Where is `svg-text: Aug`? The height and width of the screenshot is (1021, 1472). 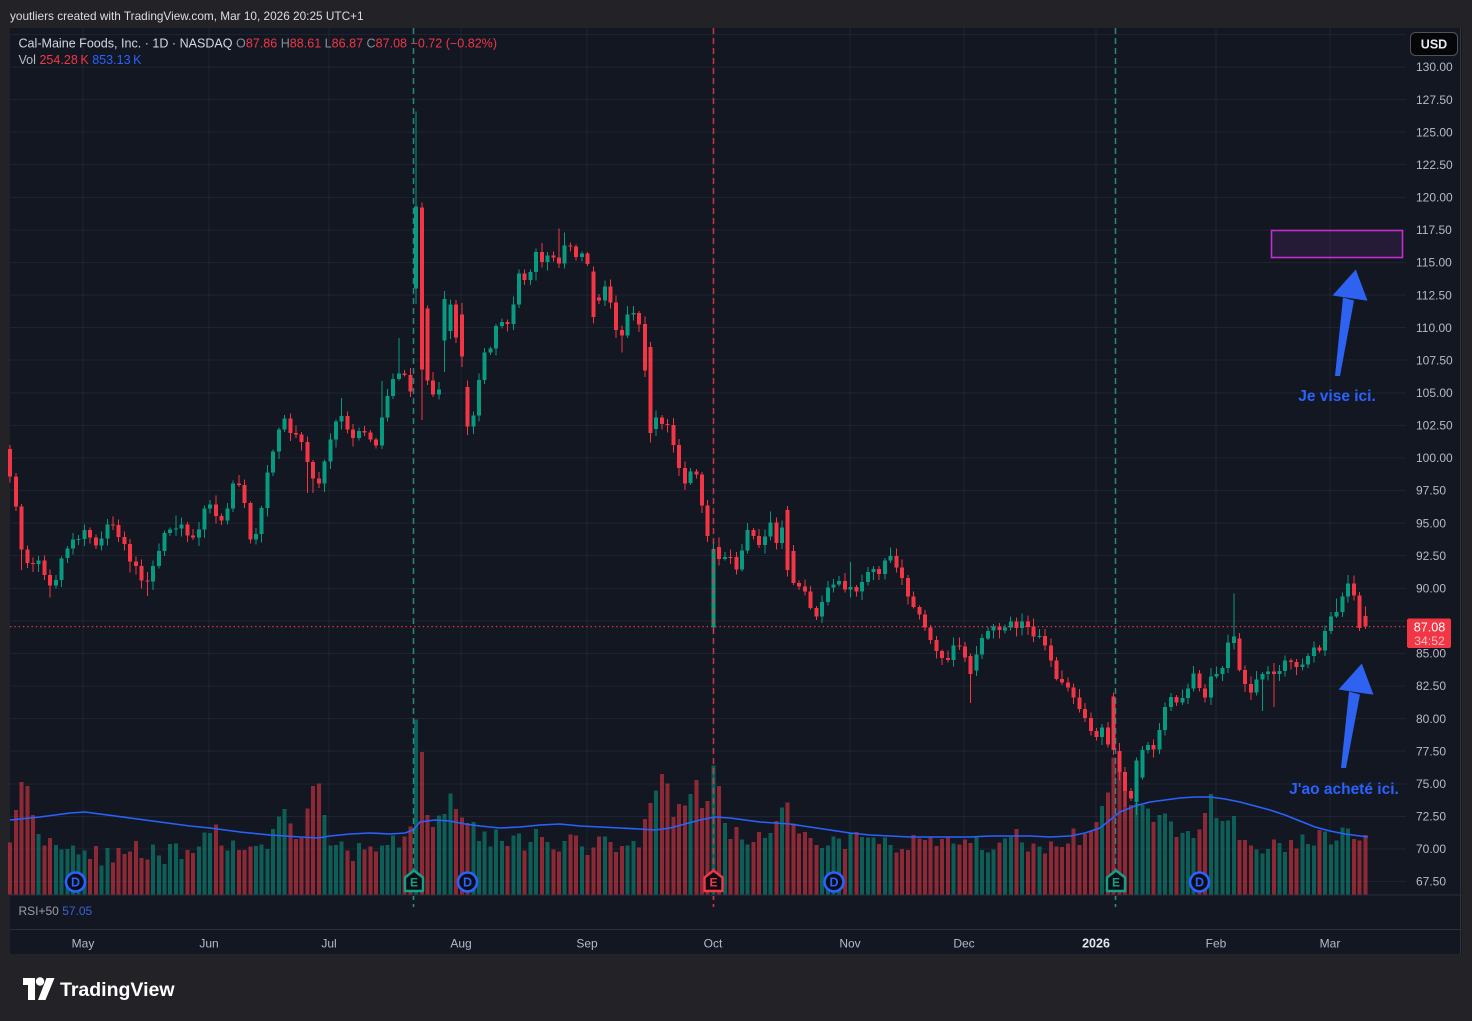 svg-text: Aug is located at coordinates (460, 944).